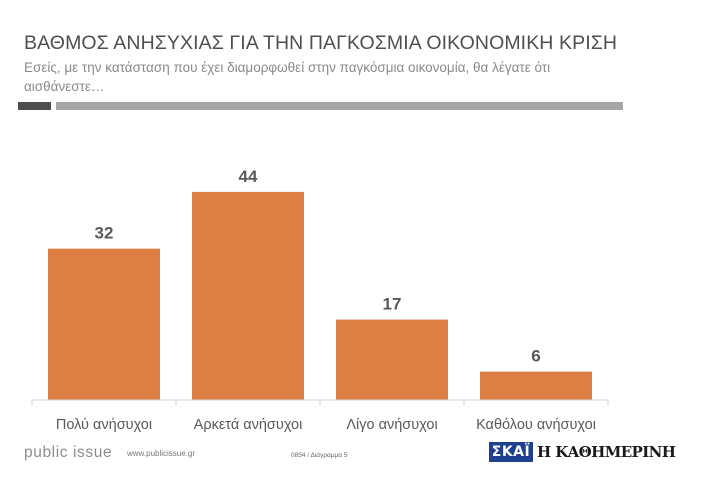 The width and height of the screenshot is (706, 500). What do you see at coordinates (248, 176) in the screenshot?
I see `bar-value-label: 44` at bounding box center [248, 176].